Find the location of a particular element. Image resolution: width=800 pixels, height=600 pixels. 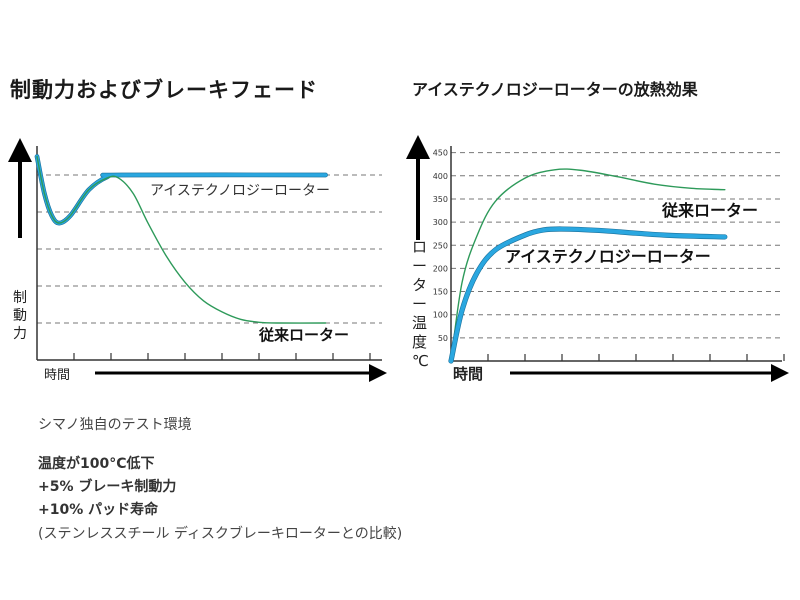

y-tick-label: 450 is located at coordinates (440, 153).